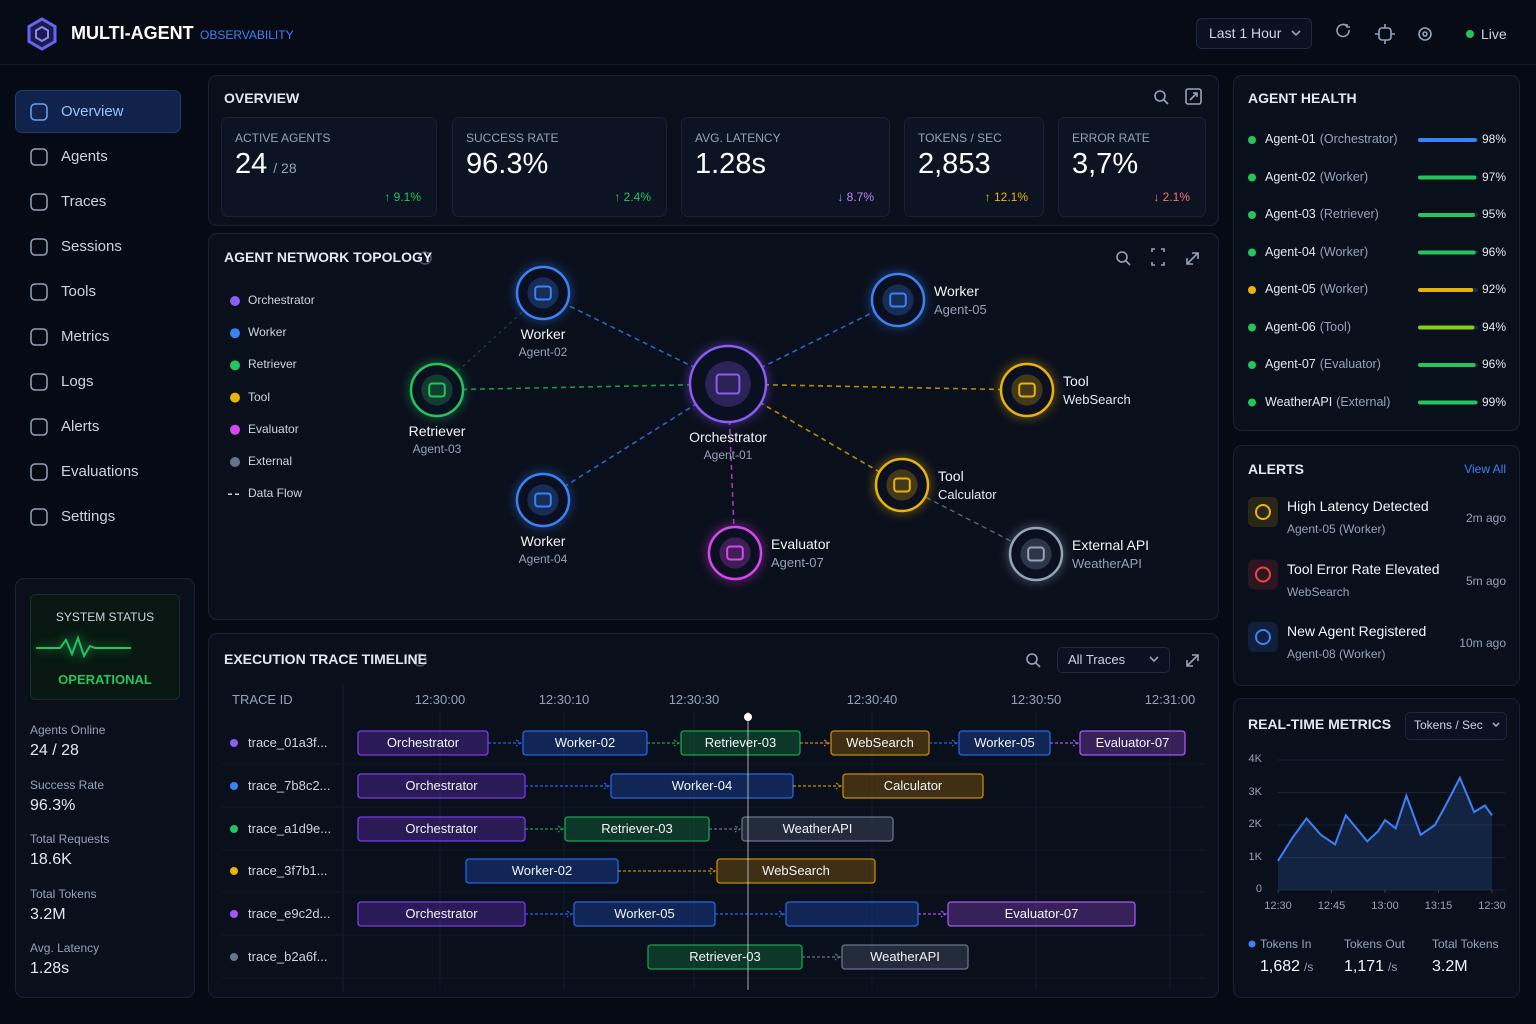 The image size is (1536, 1024). I want to click on nav-item: Sessions, so click(91, 246).